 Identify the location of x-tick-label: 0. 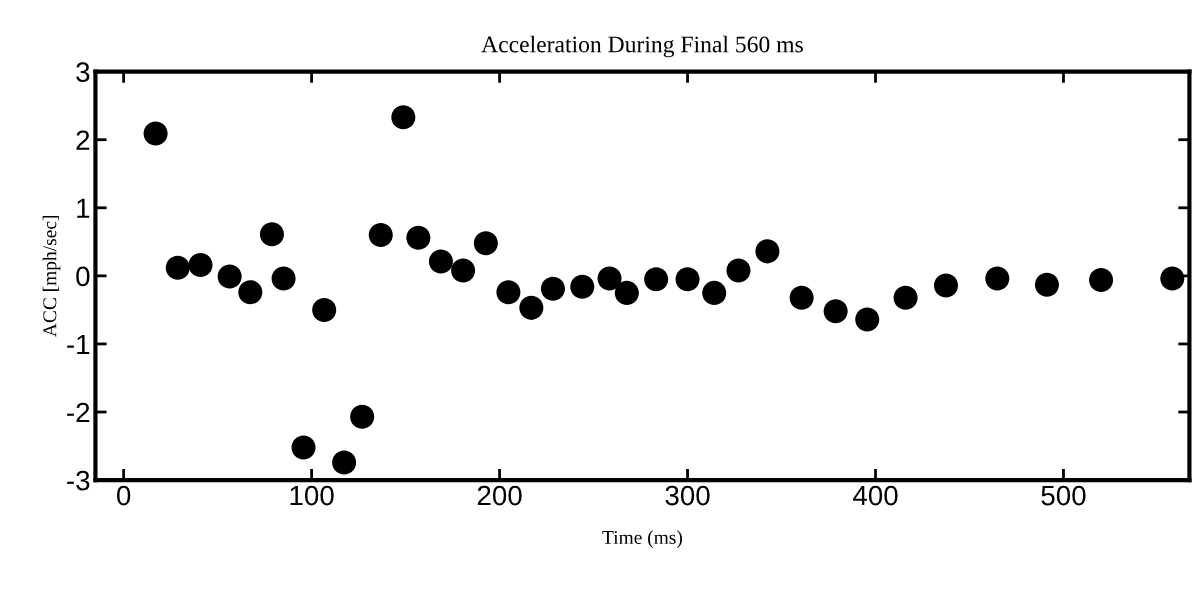
(124, 495).